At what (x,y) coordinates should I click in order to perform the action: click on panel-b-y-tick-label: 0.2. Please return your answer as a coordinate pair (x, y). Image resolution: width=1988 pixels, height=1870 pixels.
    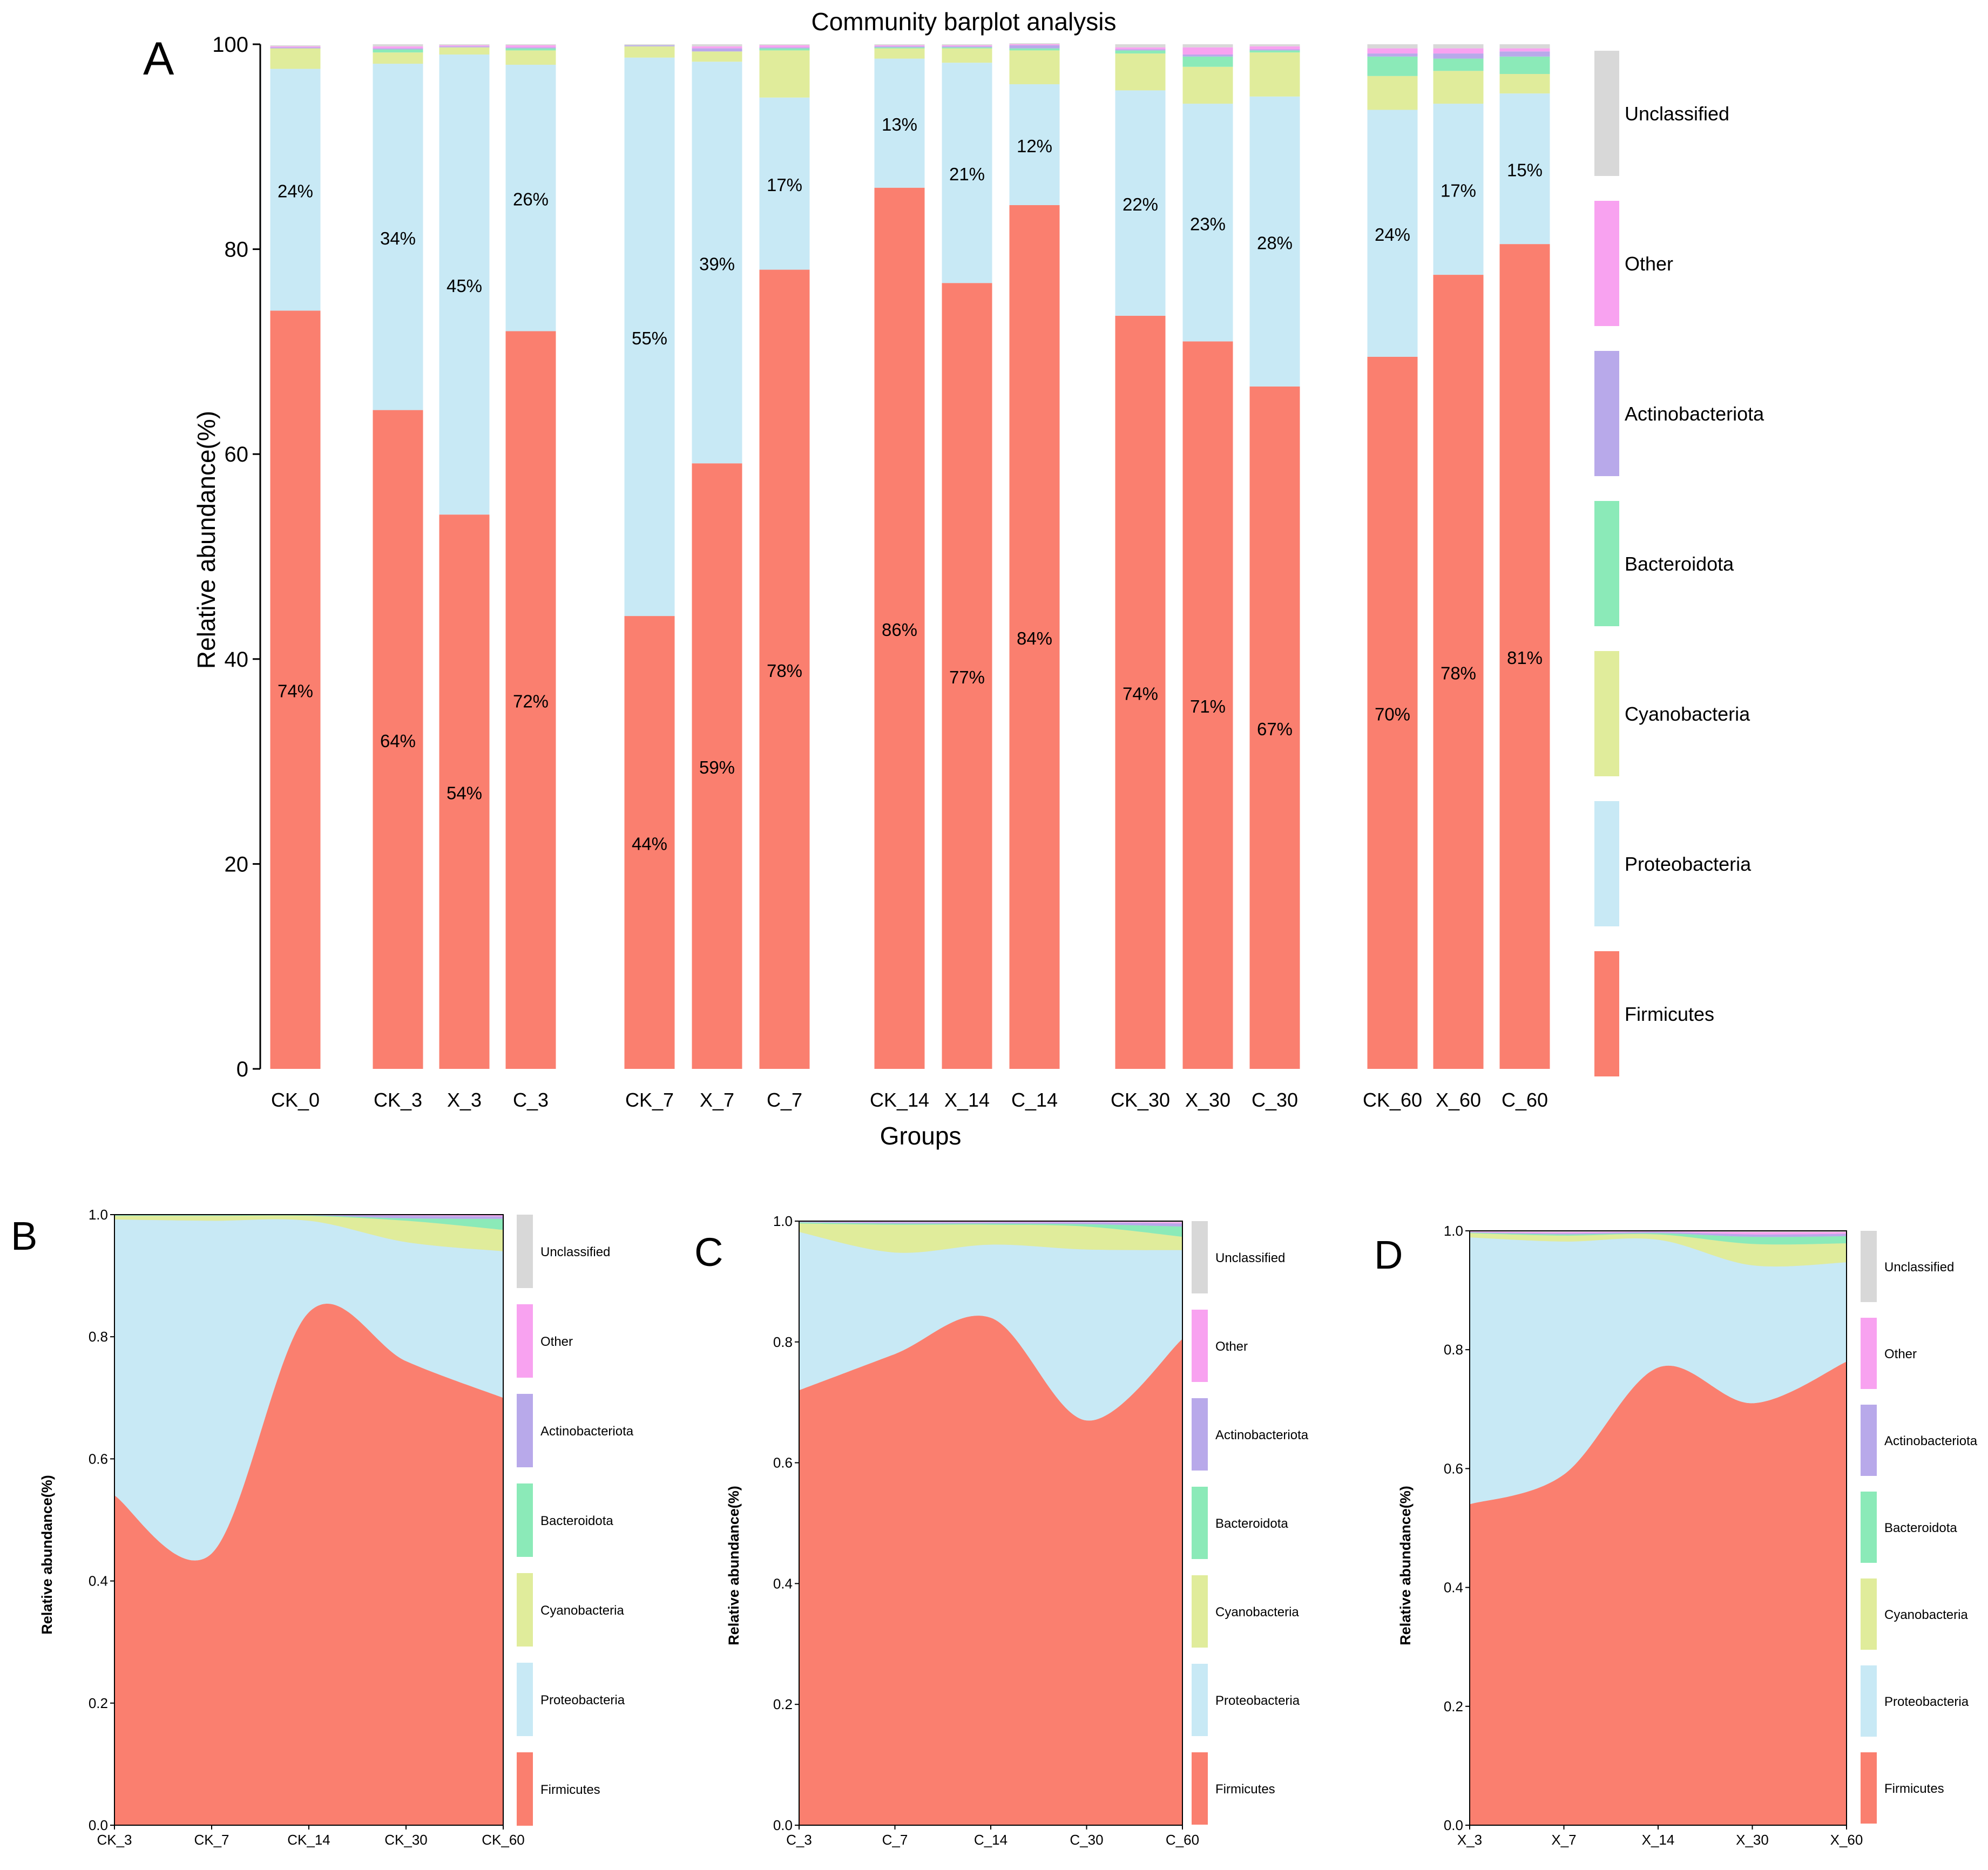
    Looking at the image, I should click on (98, 1703).